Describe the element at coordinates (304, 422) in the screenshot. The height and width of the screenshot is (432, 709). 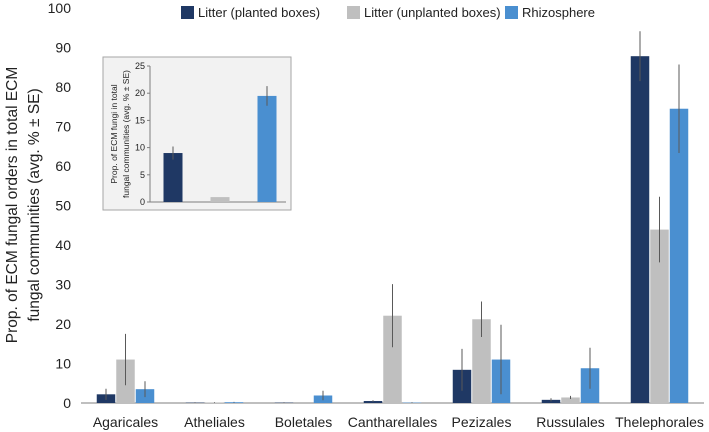
I see `x-tick-label-boletales: Boletales` at that location.